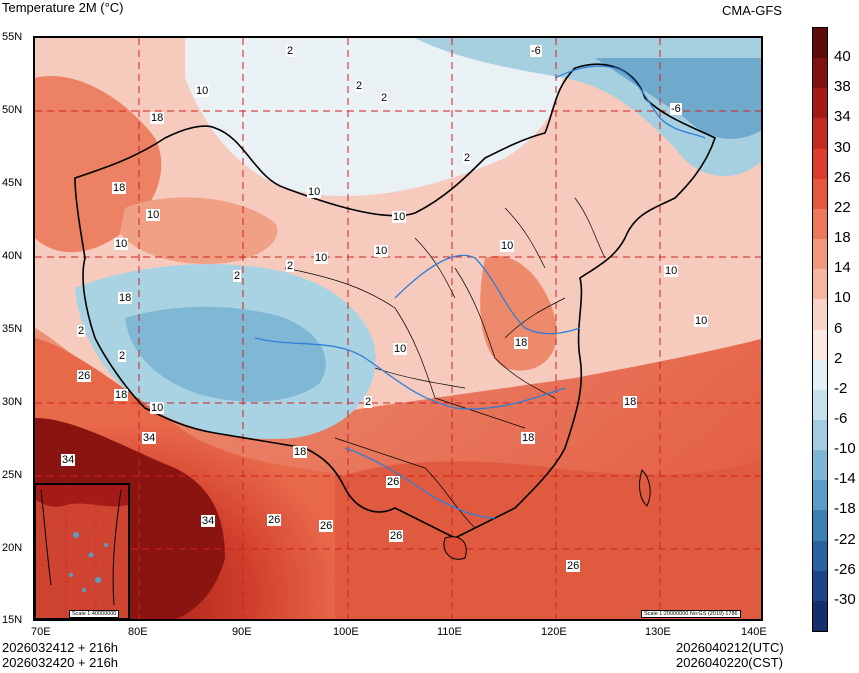  What do you see at coordinates (12, 475) in the screenshot?
I see `lat-label: 25N` at bounding box center [12, 475].